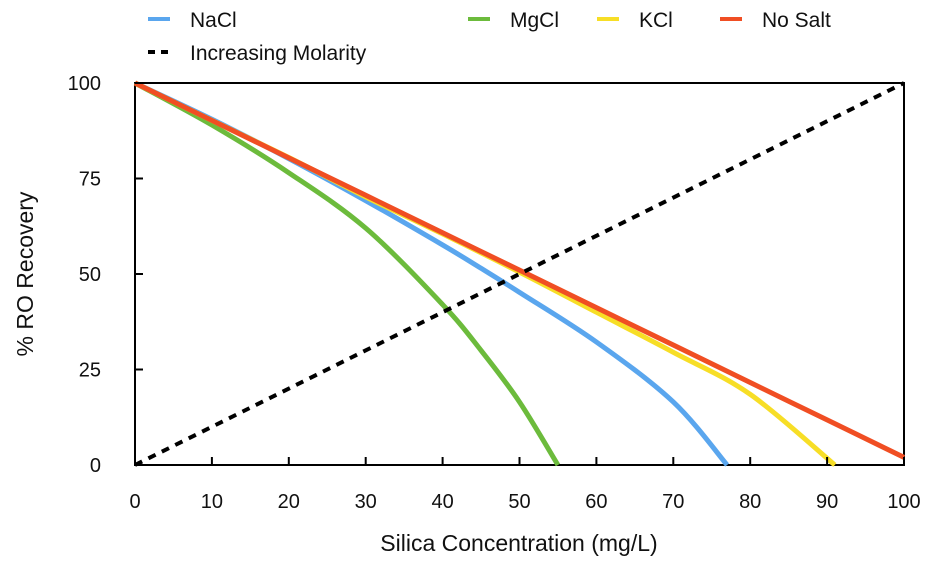 This screenshot has width=929, height=564. Describe the element at coordinates (519, 502) in the screenshot. I see `x-tick-label: 50` at that location.